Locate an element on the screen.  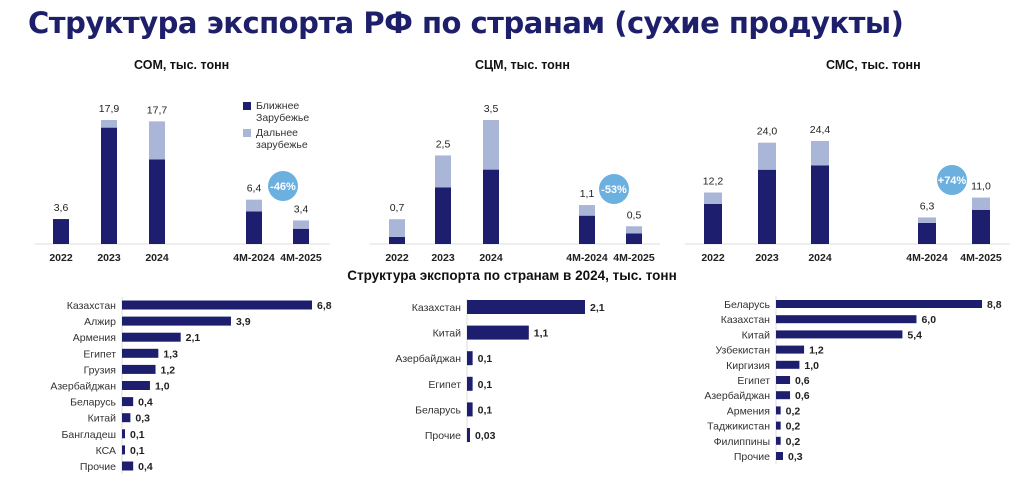
value-label-sms_countries-0: 8,8 is located at coordinates (994, 305).